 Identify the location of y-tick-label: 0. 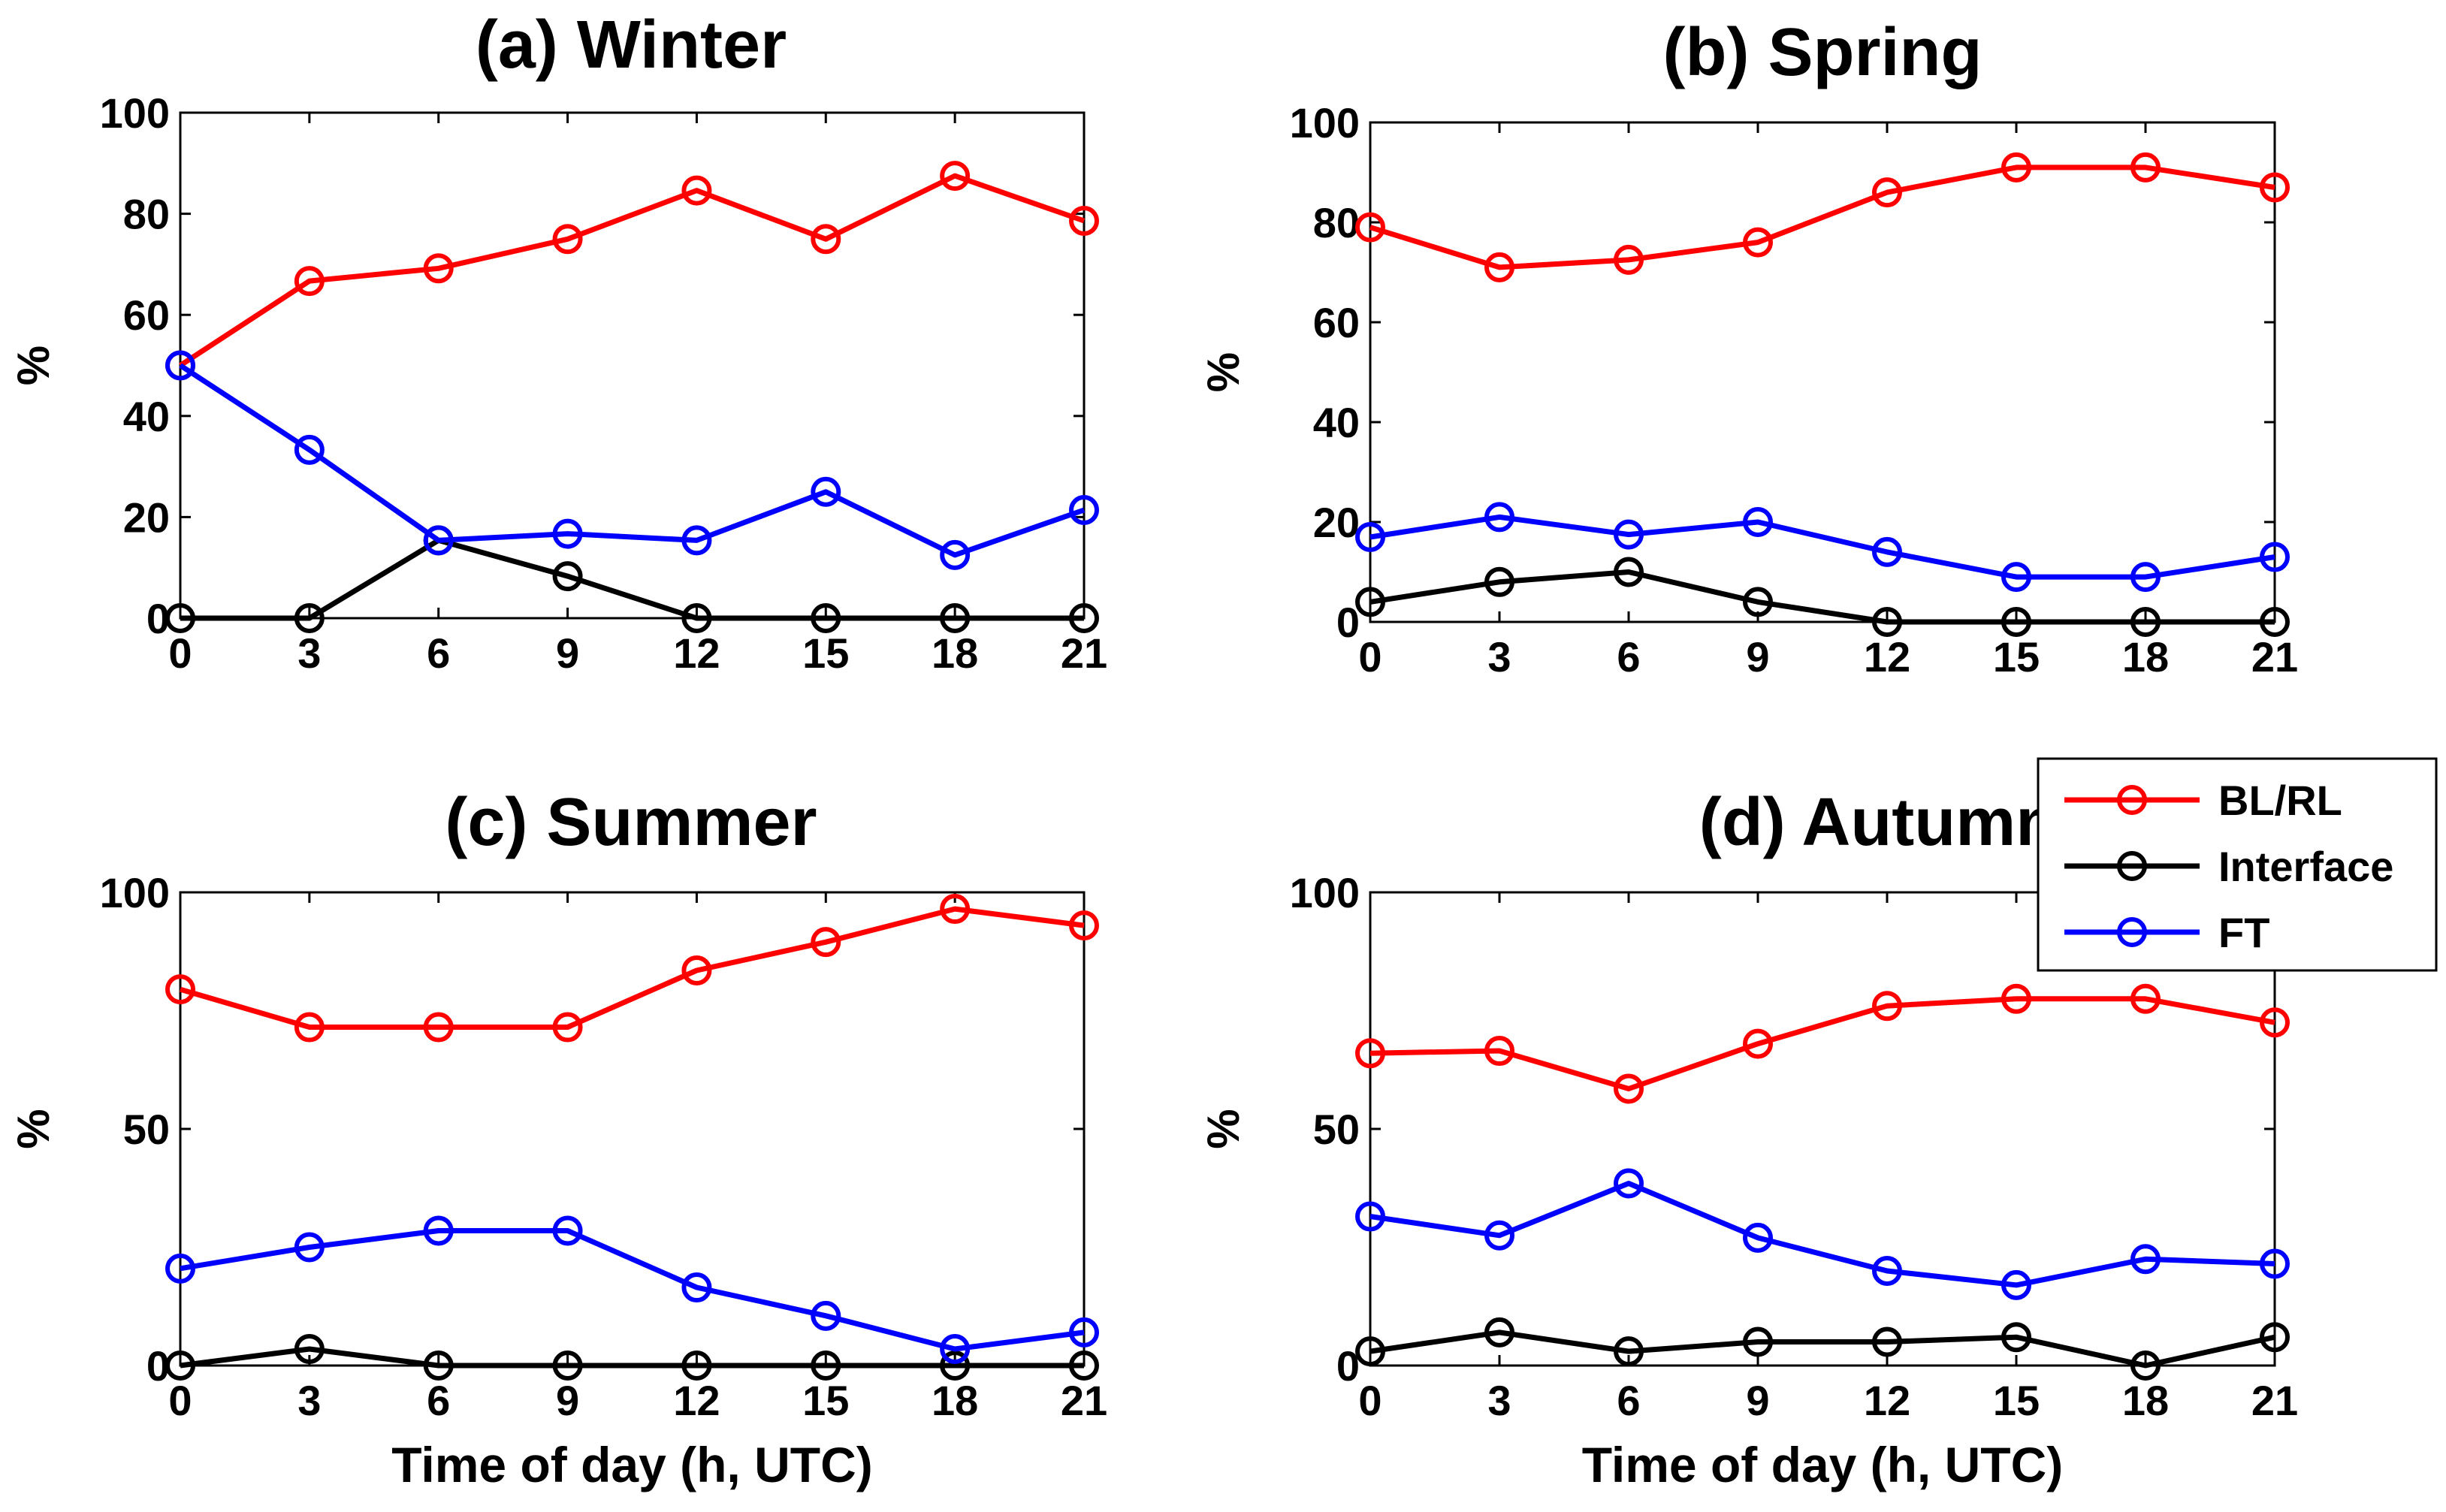
(1348, 622).